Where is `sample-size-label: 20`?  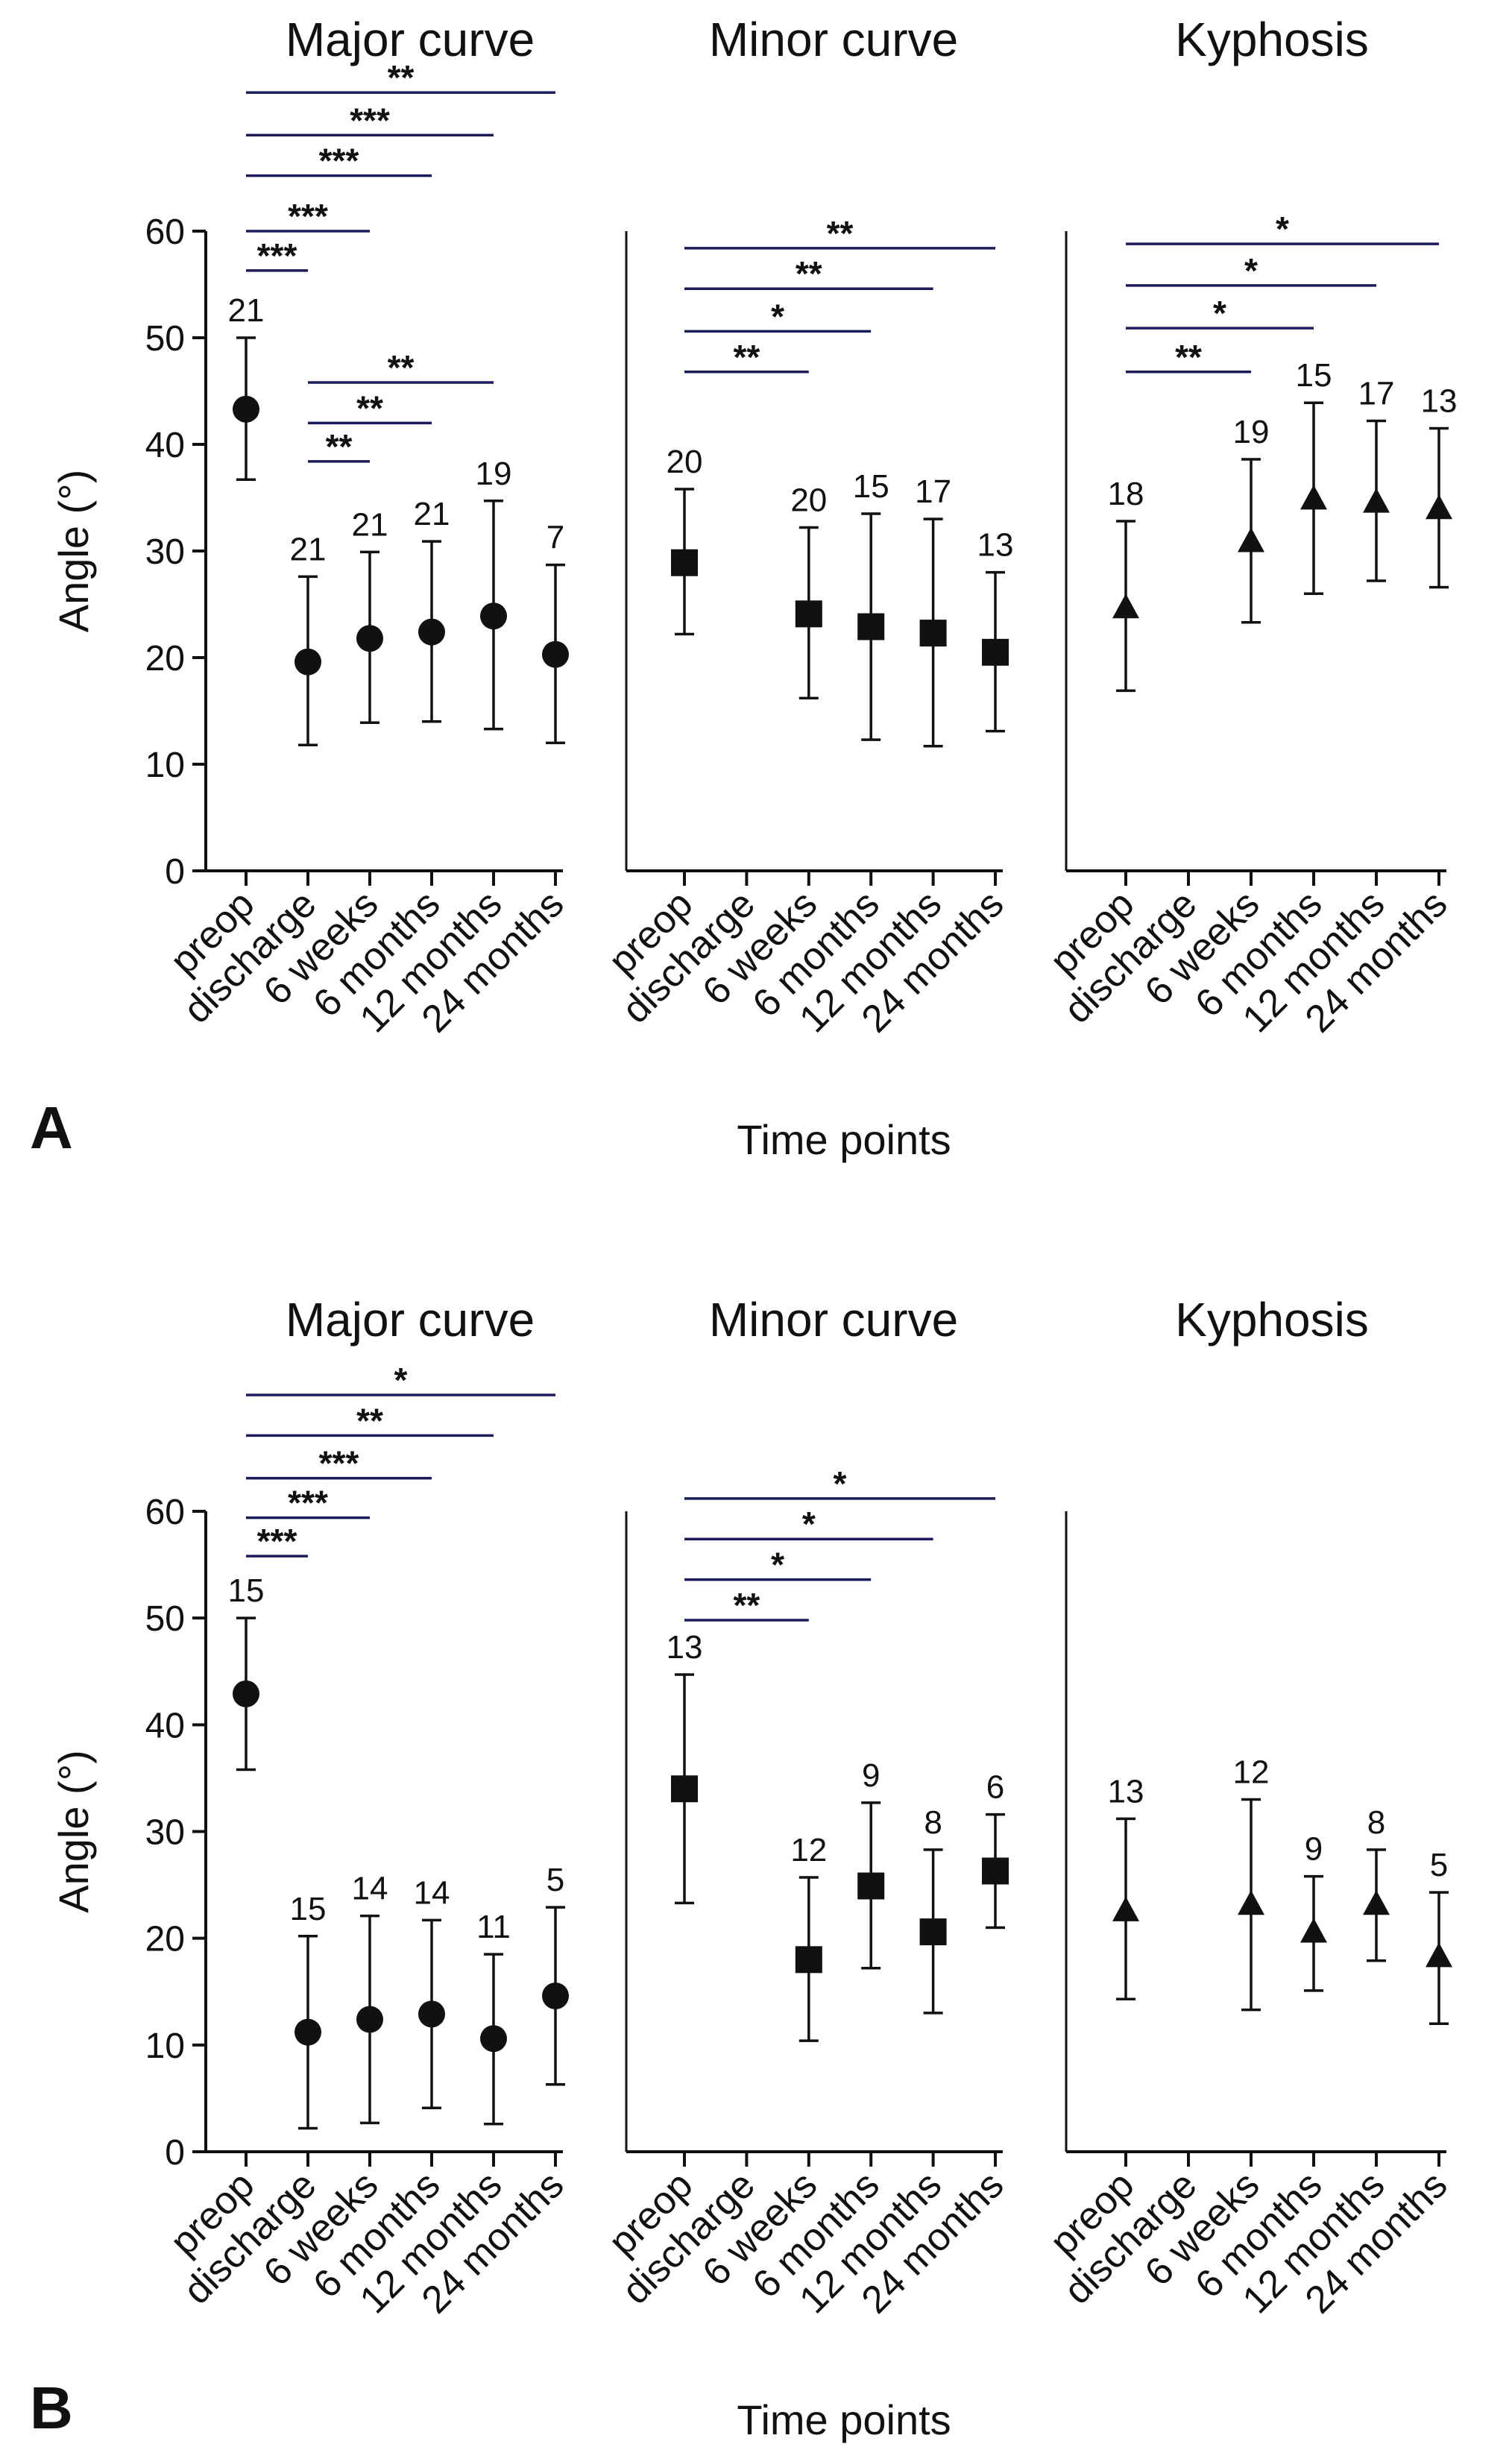
sample-size-label: 20 is located at coordinates (685, 462).